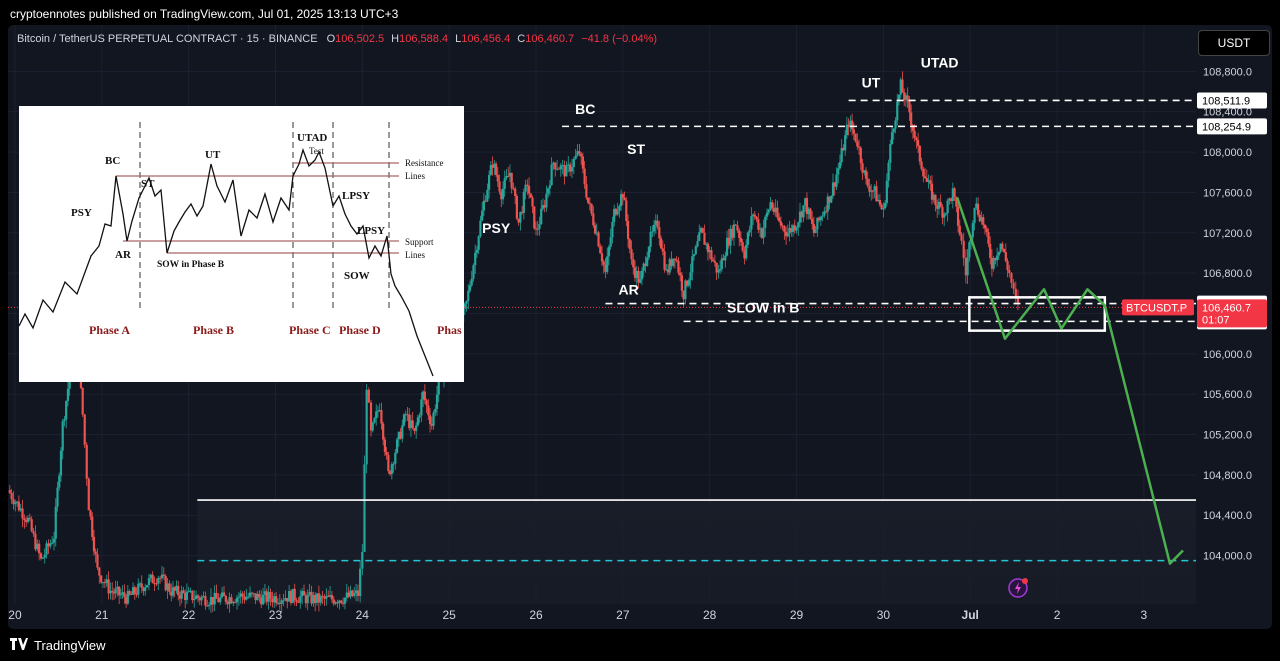 The width and height of the screenshot is (1280, 661). Describe the element at coordinates (578, 600) in the screenshot. I see `time-axis: 20 21 22 23 24 25 26 27 28 29 30 Jul 2 3` at that location.